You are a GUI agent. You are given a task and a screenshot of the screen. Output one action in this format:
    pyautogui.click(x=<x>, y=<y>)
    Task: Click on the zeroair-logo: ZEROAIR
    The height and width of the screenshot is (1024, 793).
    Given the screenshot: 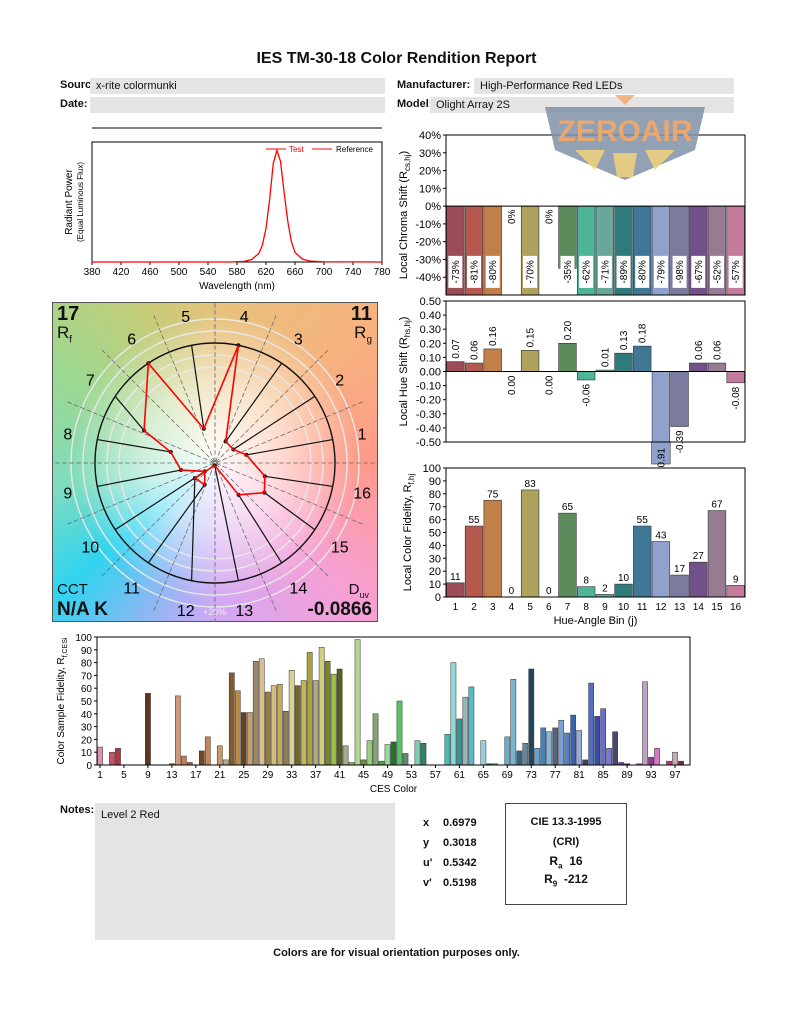 What is the action you would take?
    pyautogui.click(x=625, y=137)
    